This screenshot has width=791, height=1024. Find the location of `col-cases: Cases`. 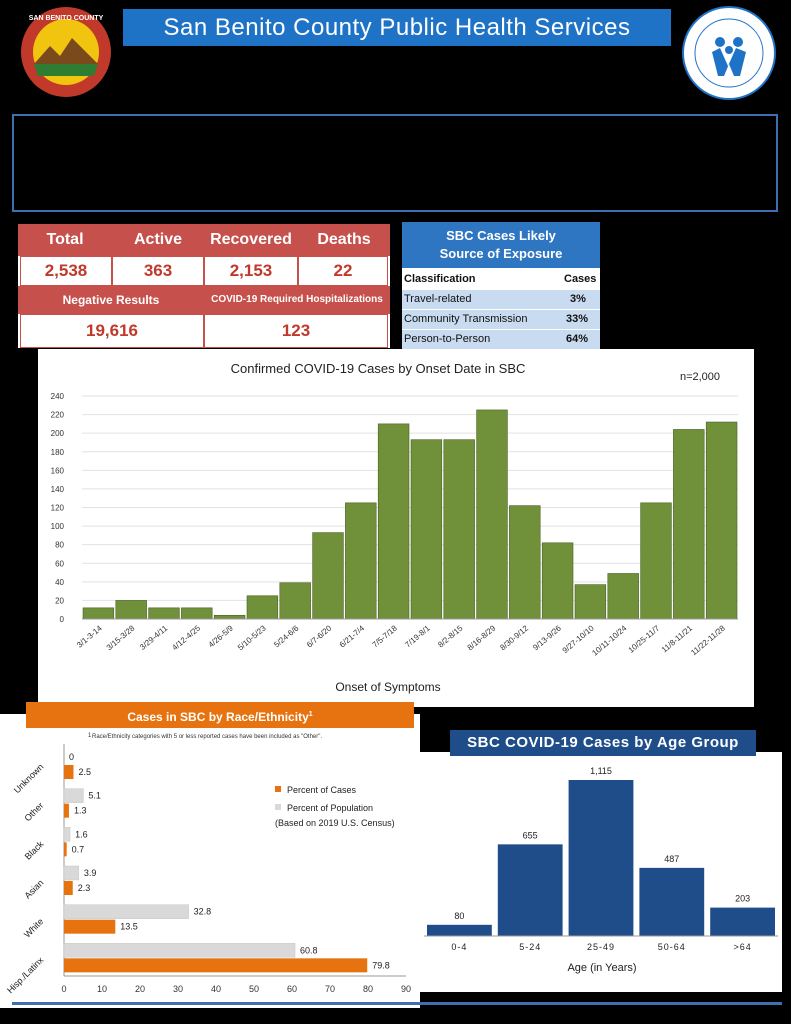

col-cases: Cases is located at coordinates (580, 279).